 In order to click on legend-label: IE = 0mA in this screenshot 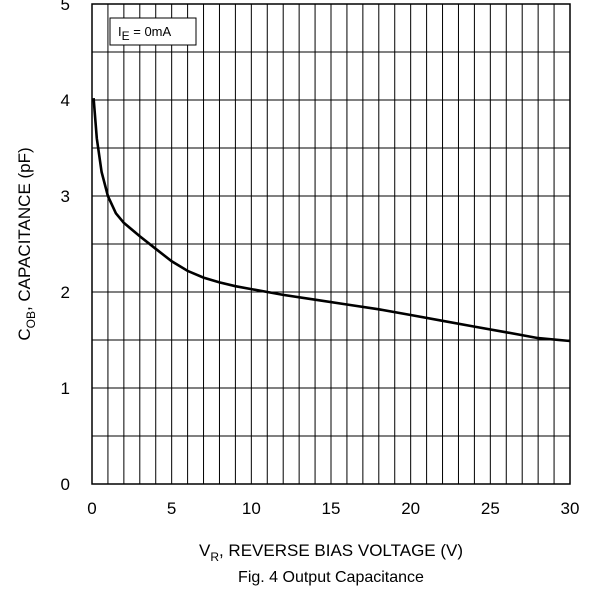, I will do `click(145, 33)`.